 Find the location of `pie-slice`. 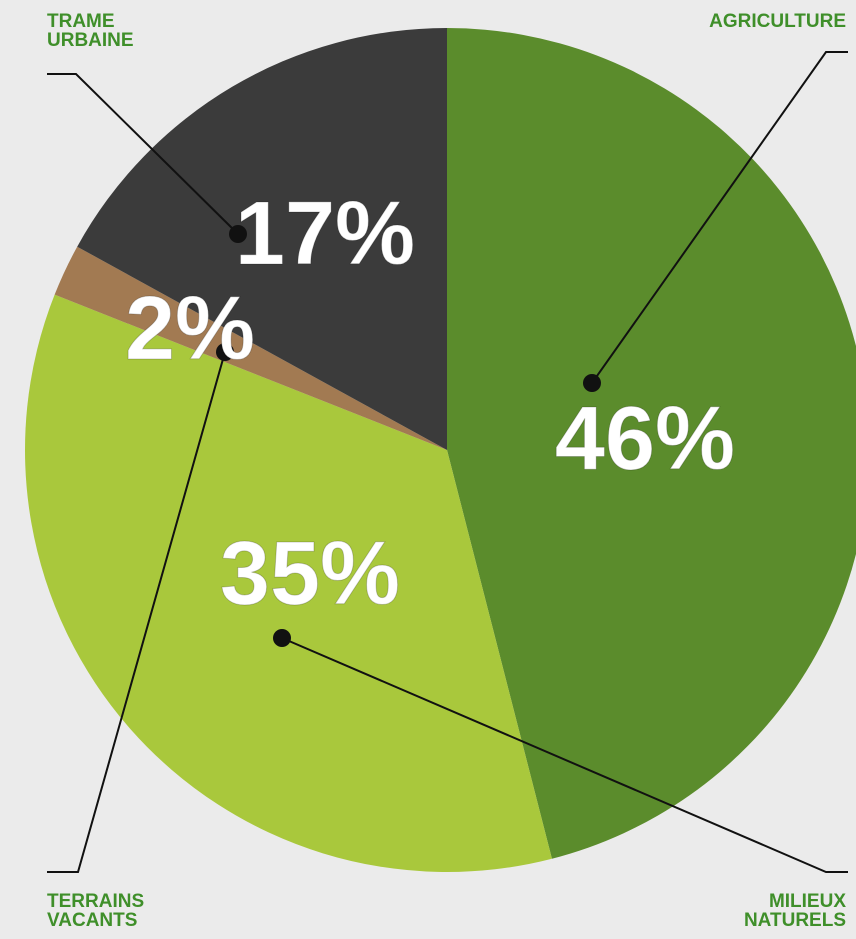

pie-slice is located at coordinates (250, 348).